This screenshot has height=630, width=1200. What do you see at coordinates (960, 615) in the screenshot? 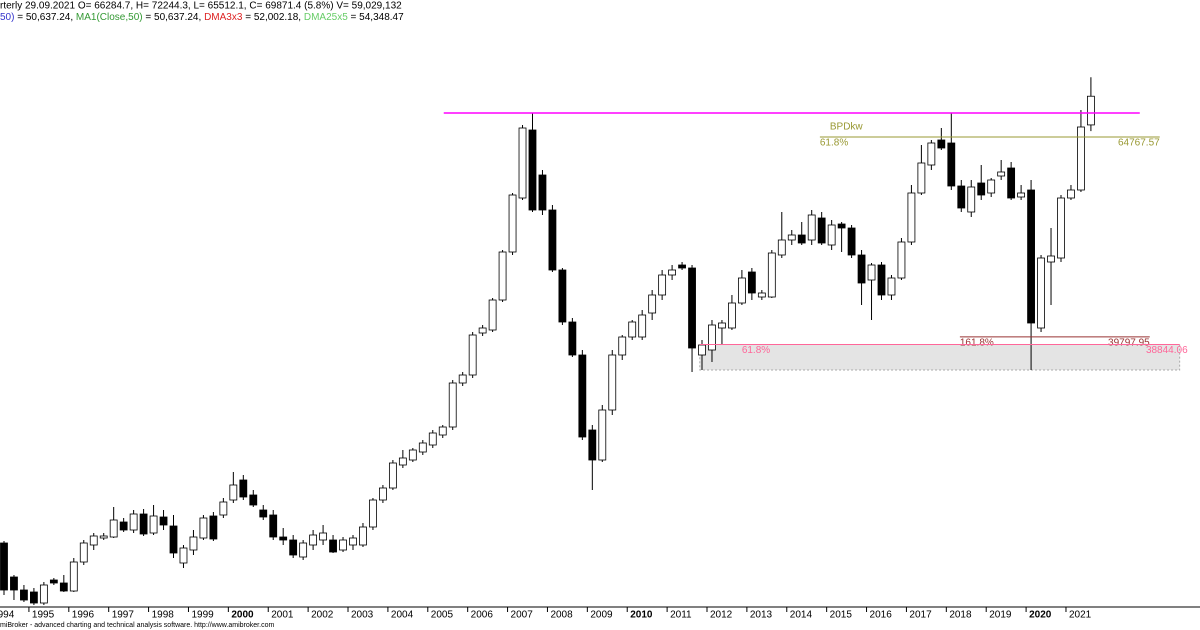
I see `x-tick-label: 2018` at bounding box center [960, 615].